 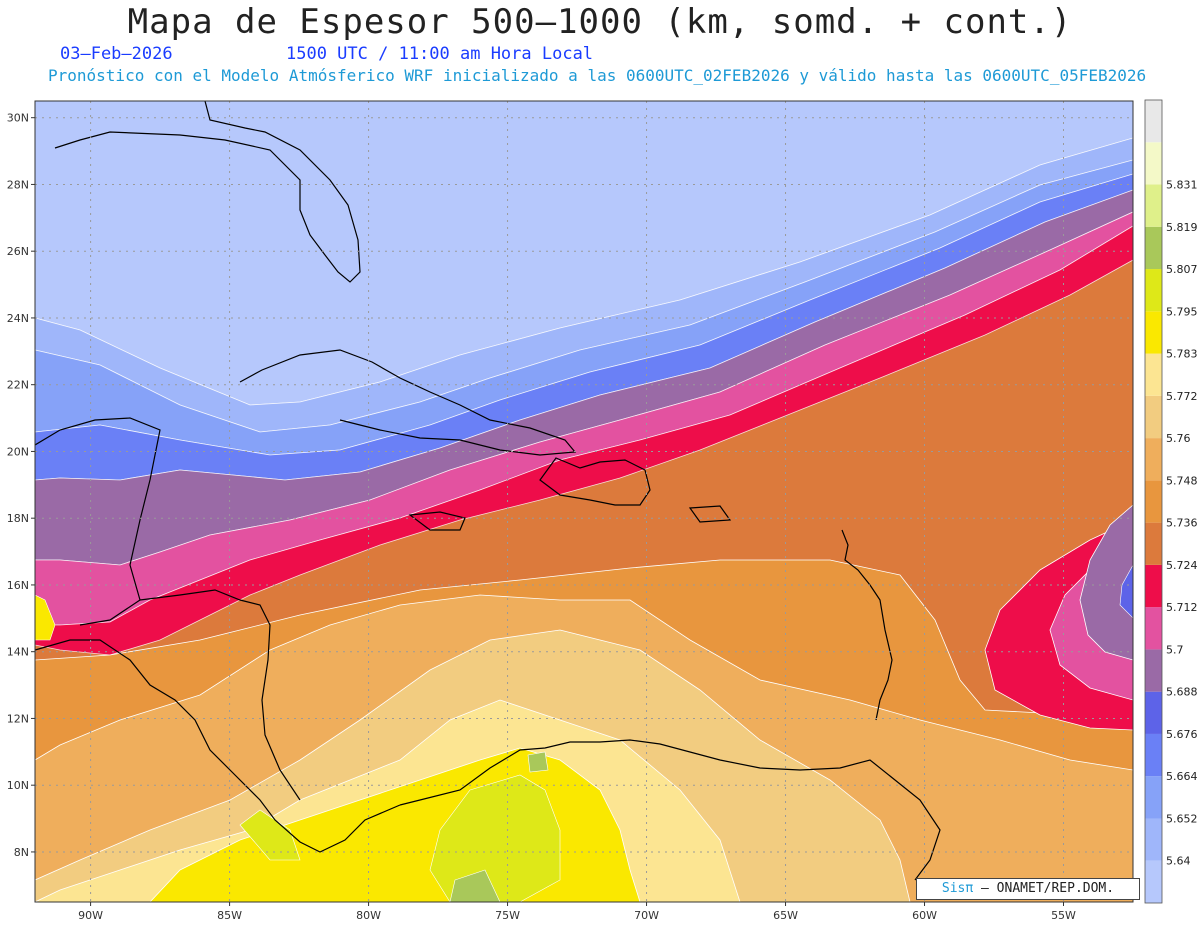 What do you see at coordinates (440, 54) in the screenshot?
I see `valid-time: 1500 UTC / 11:00 am Hora Local` at bounding box center [440, 54].